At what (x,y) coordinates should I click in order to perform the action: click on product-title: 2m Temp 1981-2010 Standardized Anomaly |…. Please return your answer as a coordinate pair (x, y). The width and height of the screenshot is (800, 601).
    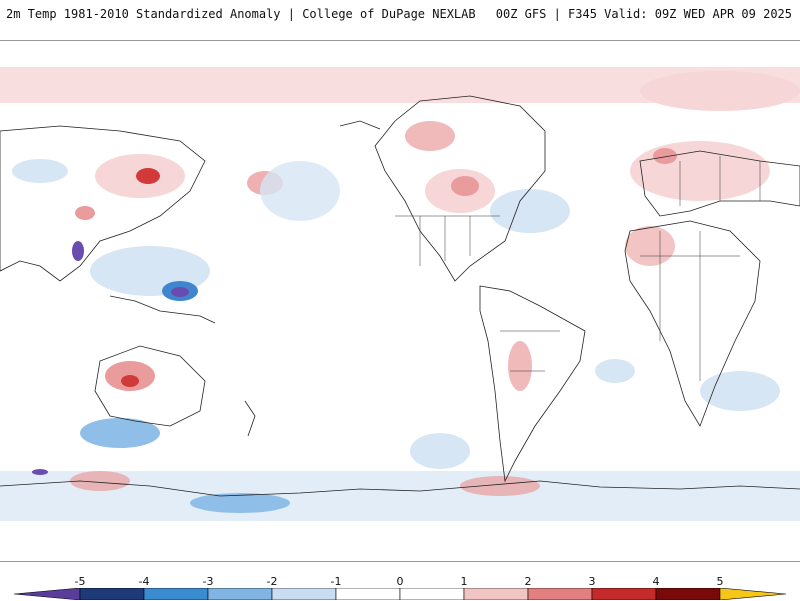
    Looking at the image, I should click on (241, 14).